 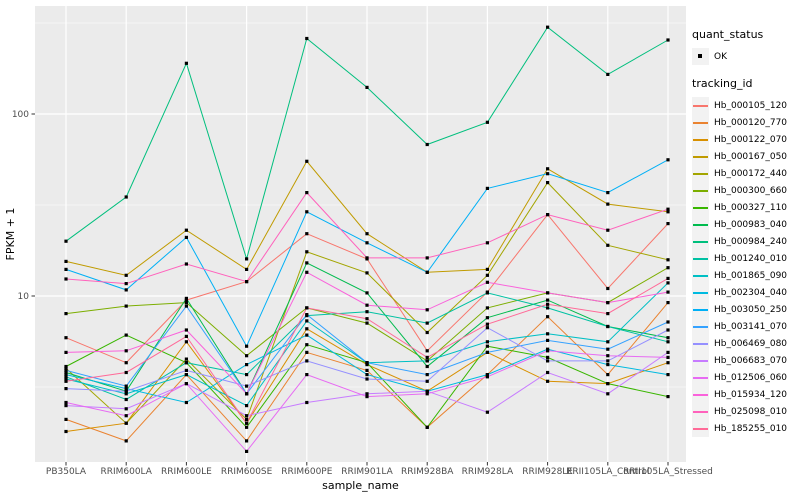 I want to click on legend-entry-label: Hb_003141_070, so click(x=751, y=326).